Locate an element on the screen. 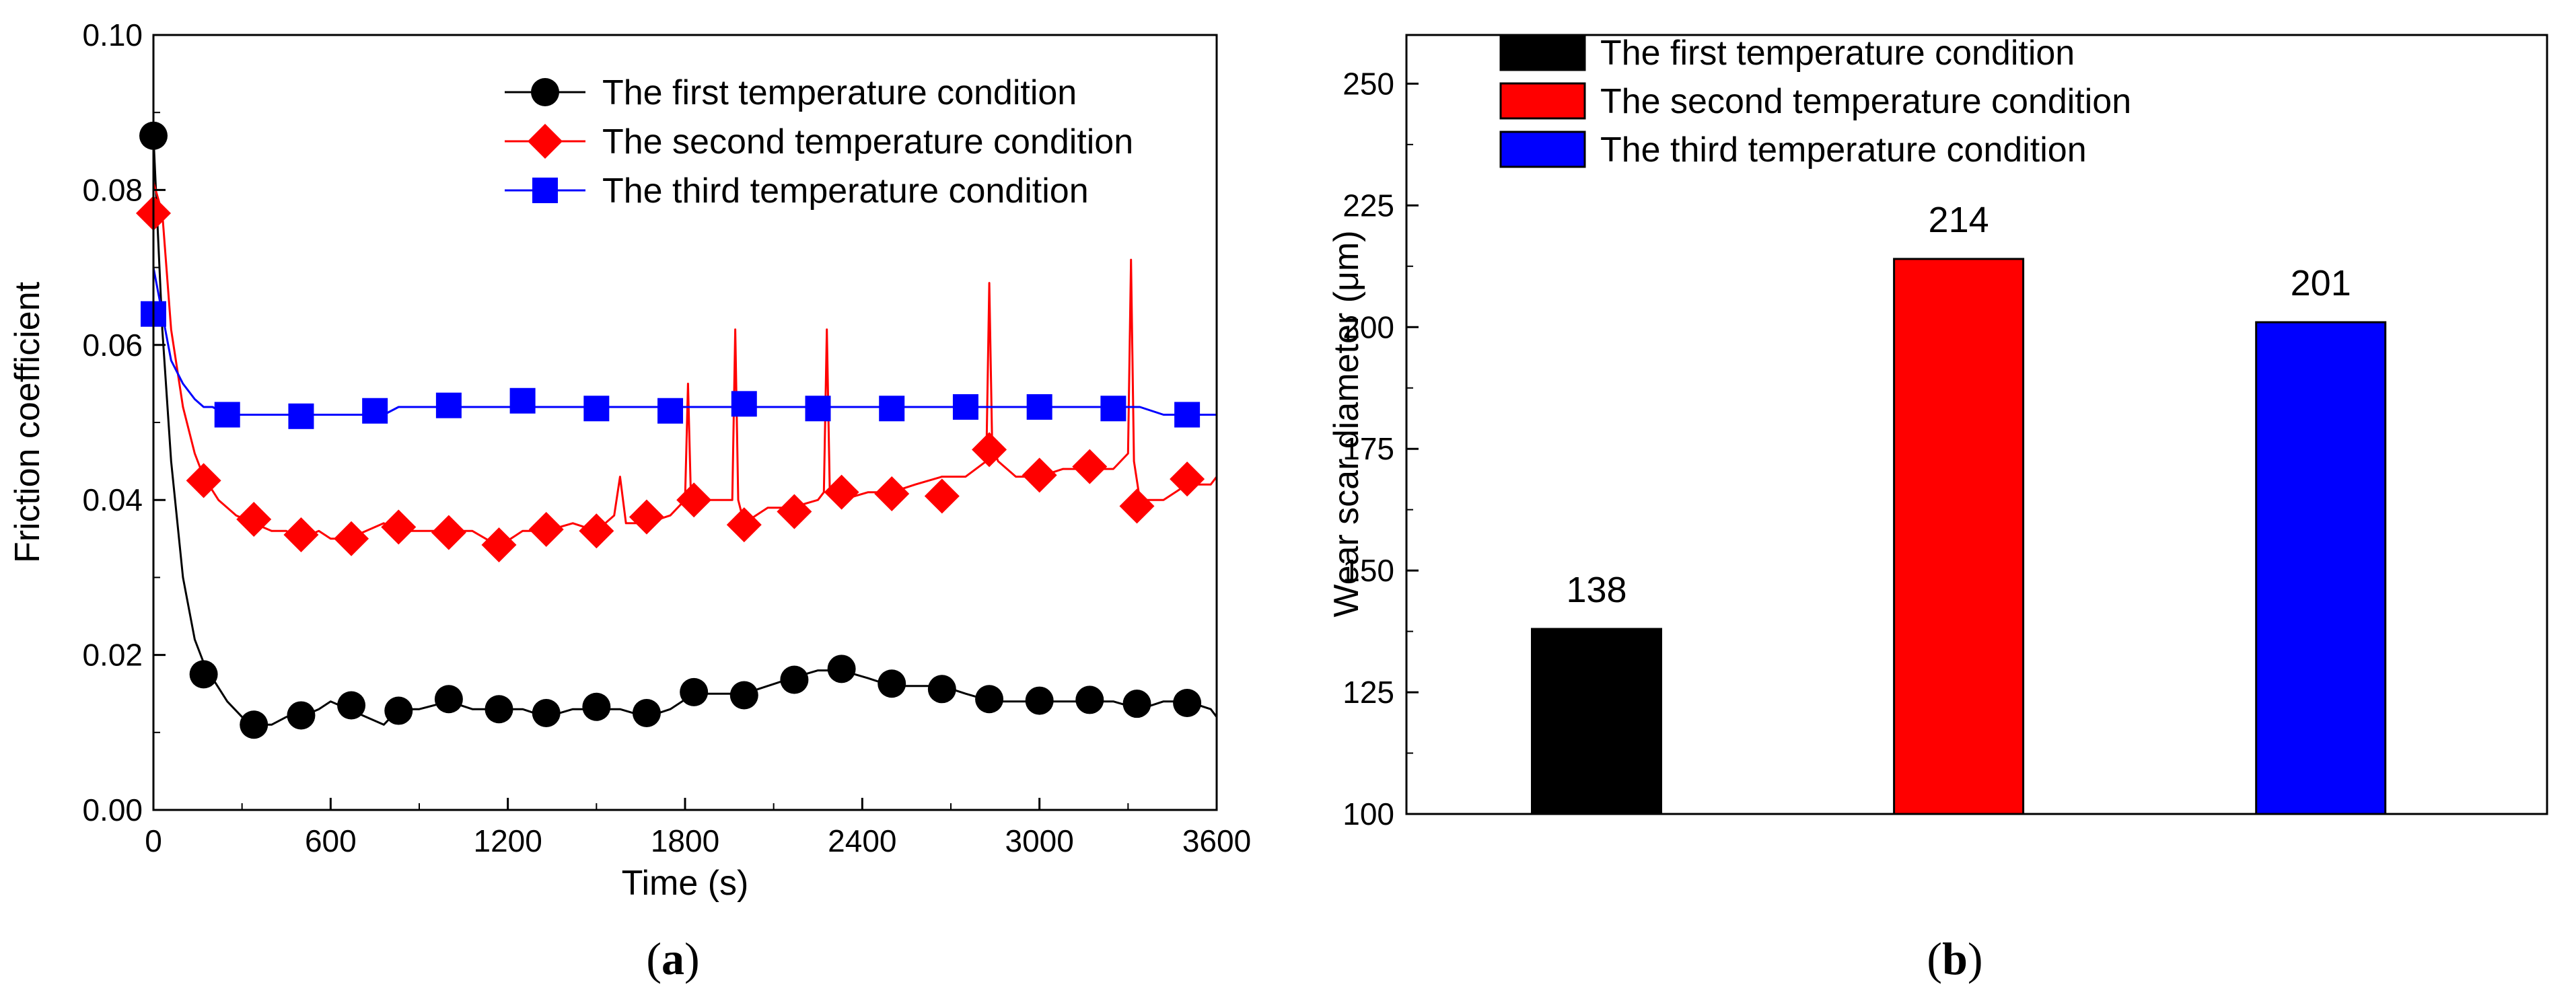  panel-label-b: (b) is located at coordinates (1955, 958).